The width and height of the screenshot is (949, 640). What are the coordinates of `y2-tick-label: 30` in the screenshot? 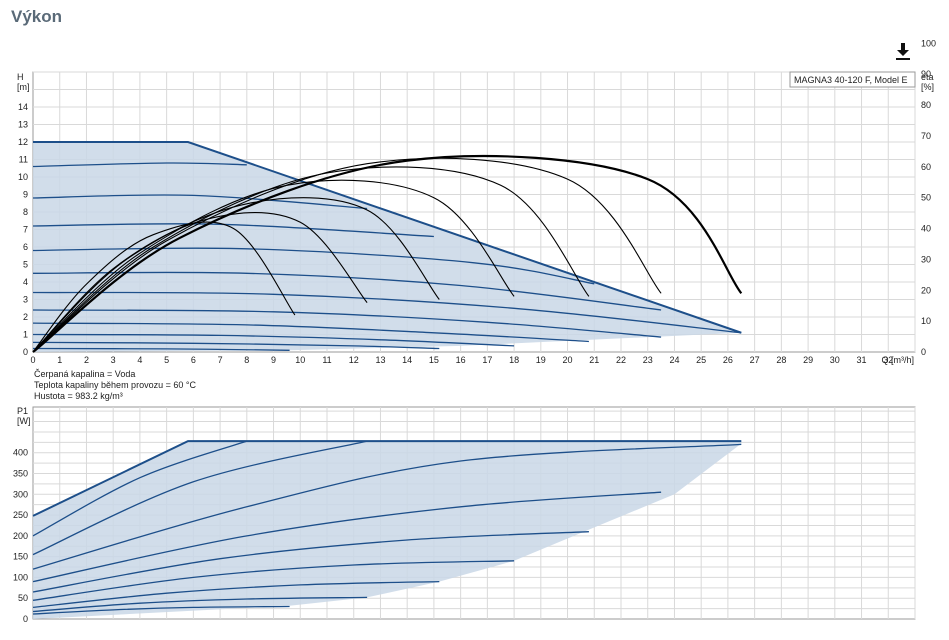 It's located at (926, 259).